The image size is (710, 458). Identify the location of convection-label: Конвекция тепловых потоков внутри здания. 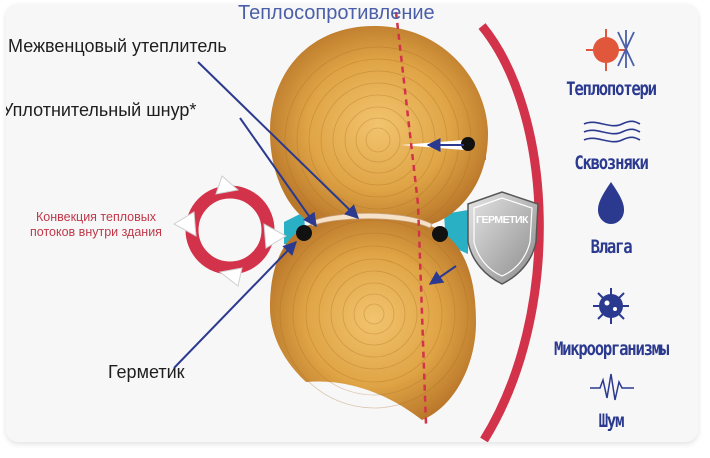
(96, 224).